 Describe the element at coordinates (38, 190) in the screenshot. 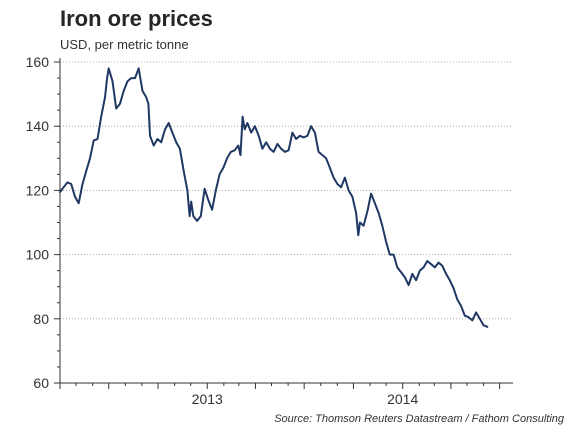

I see `y-tick-label-120: 120` at that location.